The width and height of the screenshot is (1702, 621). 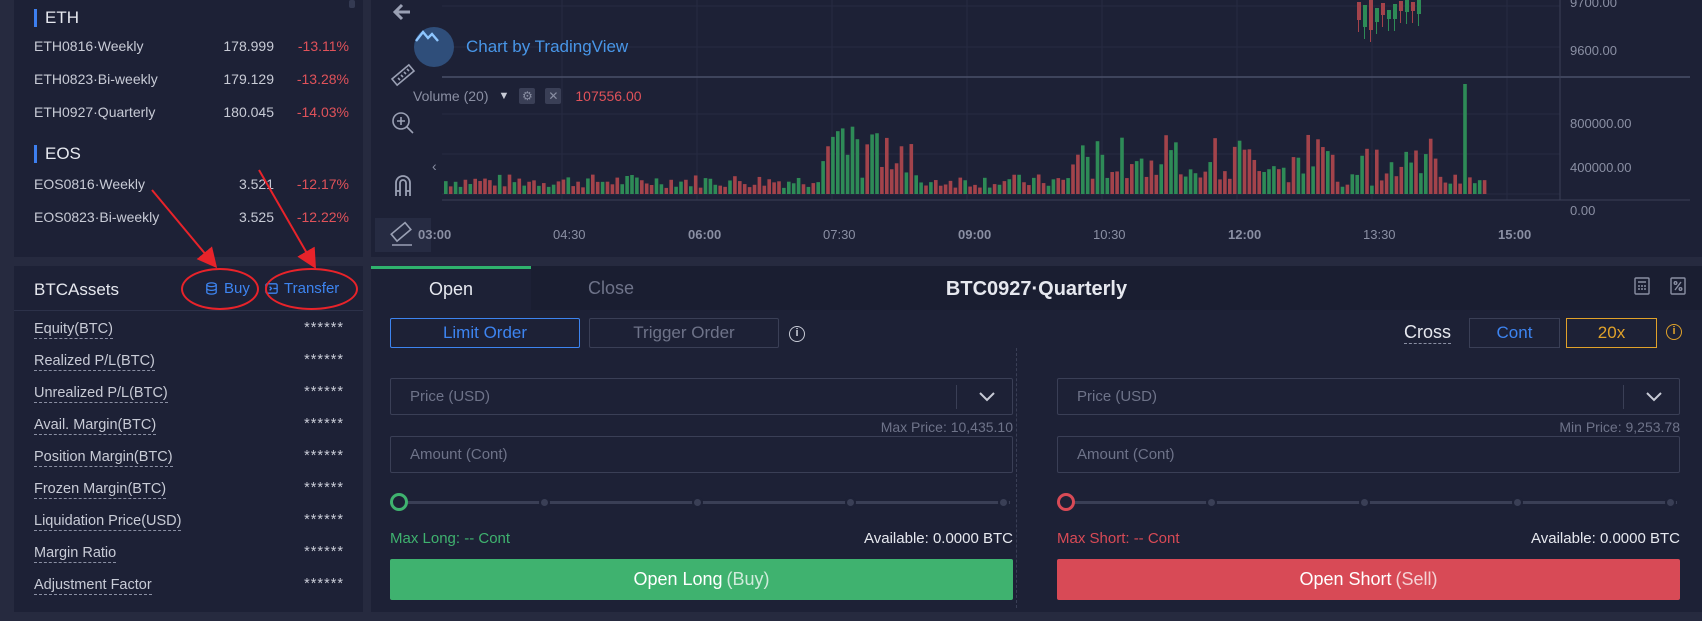 I want to click on caret-down-icon: ▼, so click(x=504, y=96).